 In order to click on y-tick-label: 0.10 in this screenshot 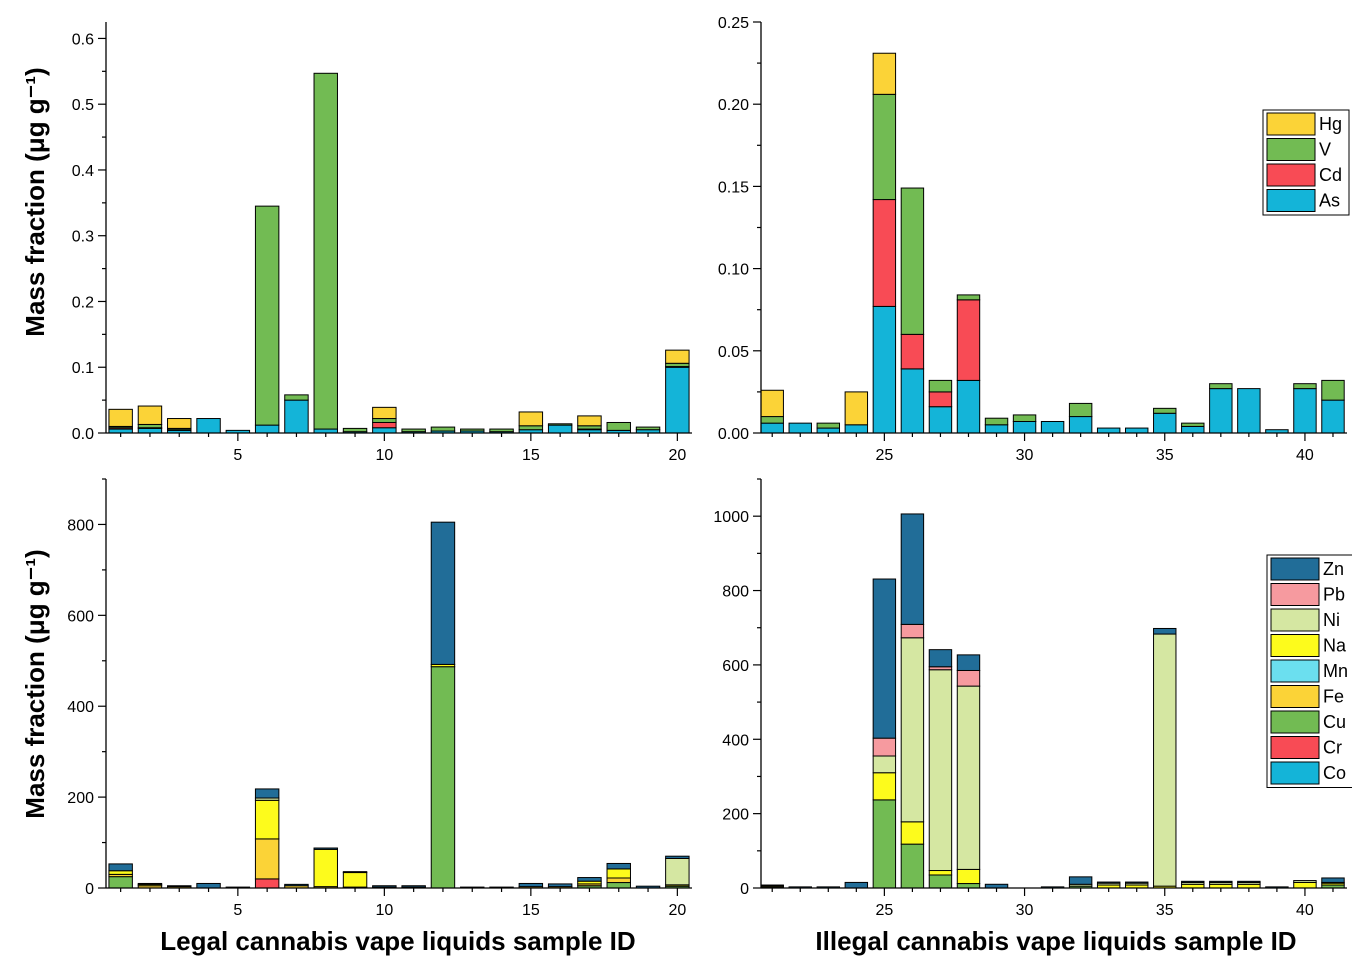, I will do `click(733, 270)`.